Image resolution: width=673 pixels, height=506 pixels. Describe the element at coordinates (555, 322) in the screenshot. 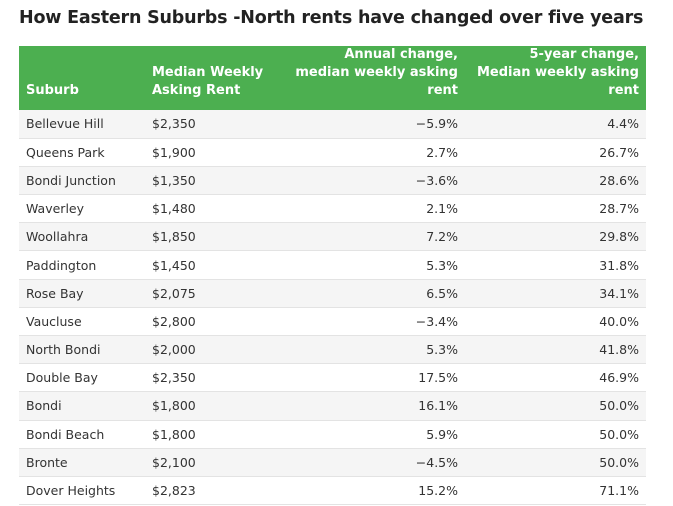

I see `cell-five-year-change: 40.0%` at that location.